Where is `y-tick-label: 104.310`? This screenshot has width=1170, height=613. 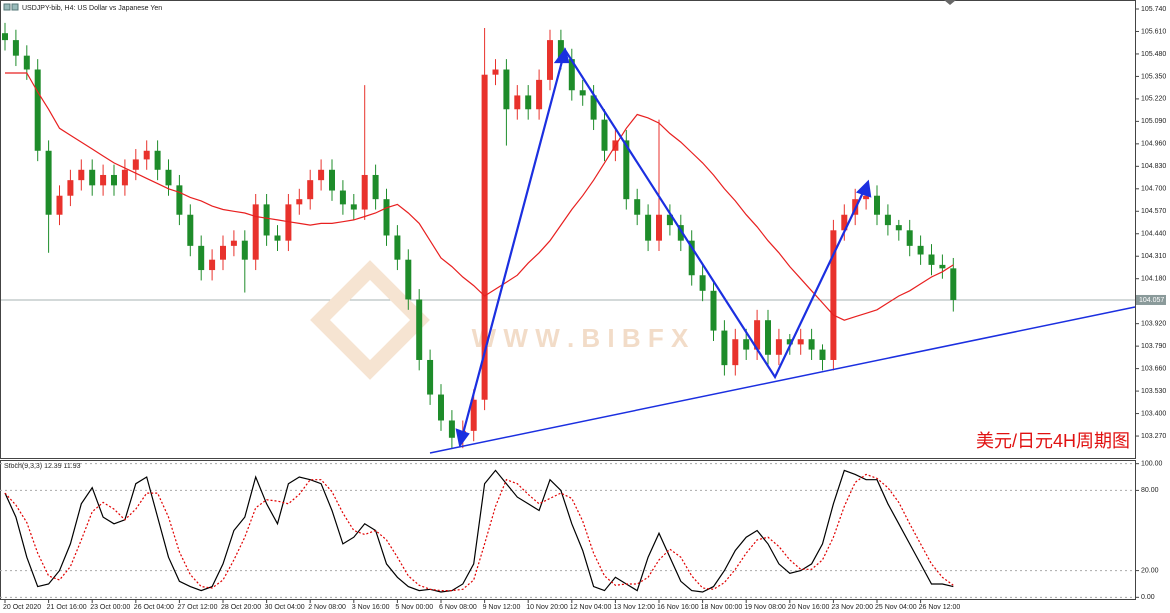 y-tick-label: 104.310 is located at coordinates (1153, 256).